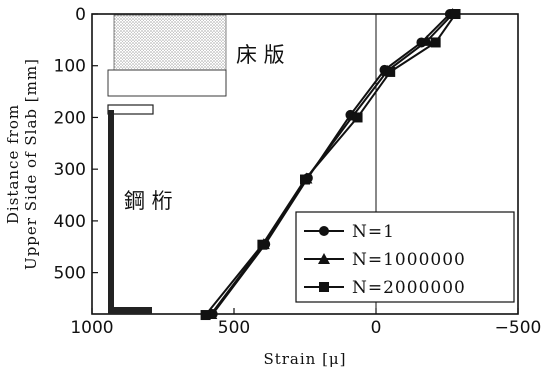  What do you see at coordinates (91, 328) in the screenshot?
I see `x-tick-label: 1000` at bounding box center [91, 328].